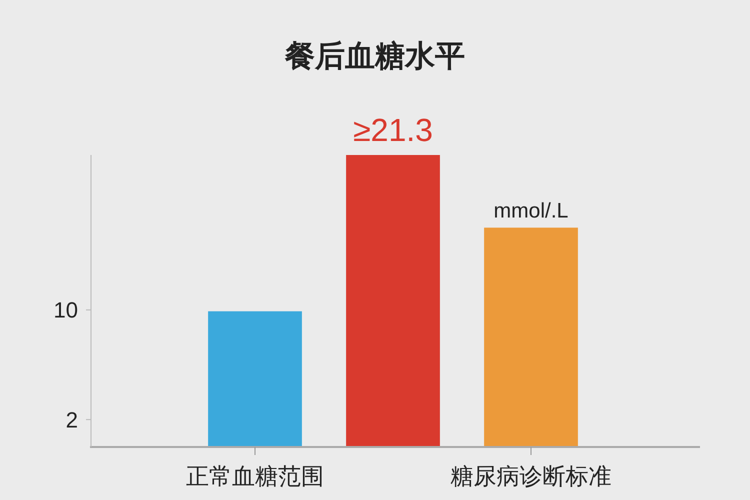  Describe the element at coordinates (66, 310) in the screenshot. I see `y-tick-label: 10` at that location.